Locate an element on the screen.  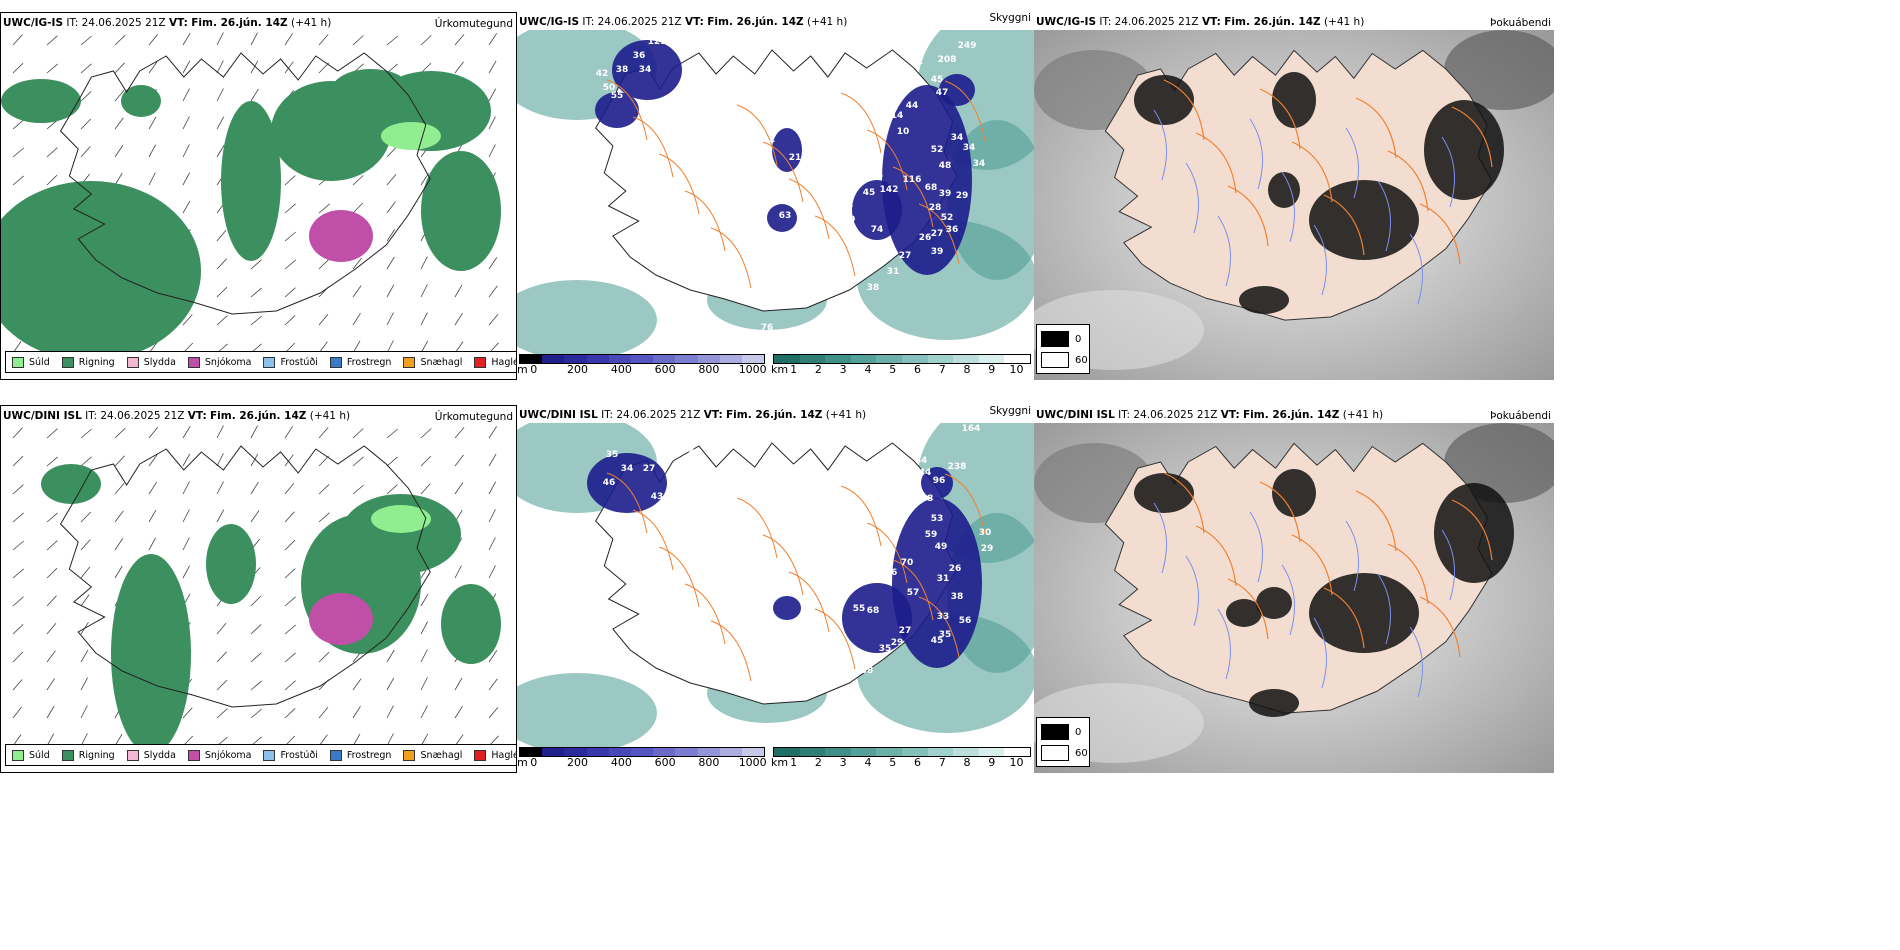
cloud-base-value: 74 is located at coordinates (877, 230).